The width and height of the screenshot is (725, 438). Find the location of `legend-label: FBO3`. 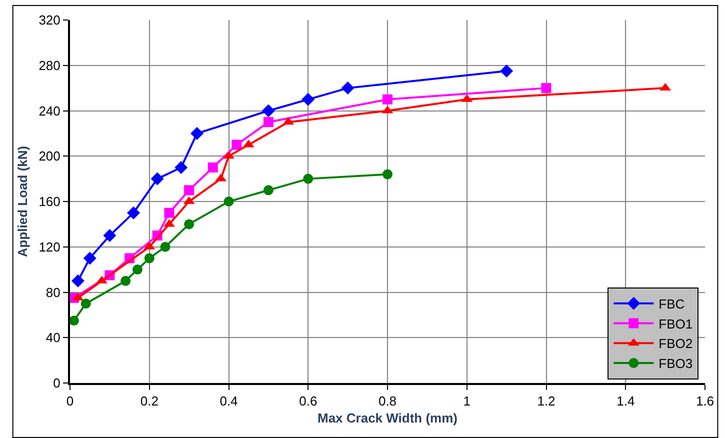

legend-label: FBO3 is located at coordinates (675, 364).